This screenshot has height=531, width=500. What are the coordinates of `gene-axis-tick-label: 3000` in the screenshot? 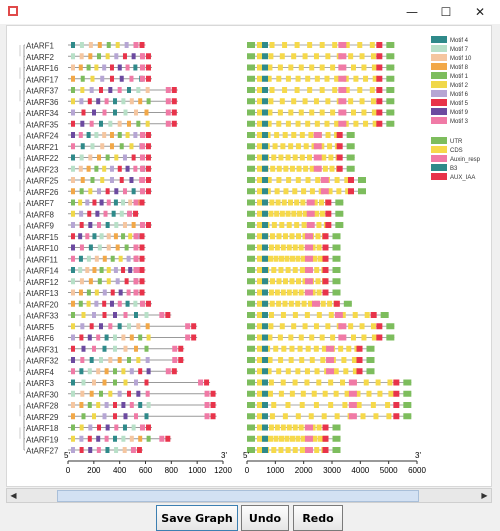 It's located at (332, 470).